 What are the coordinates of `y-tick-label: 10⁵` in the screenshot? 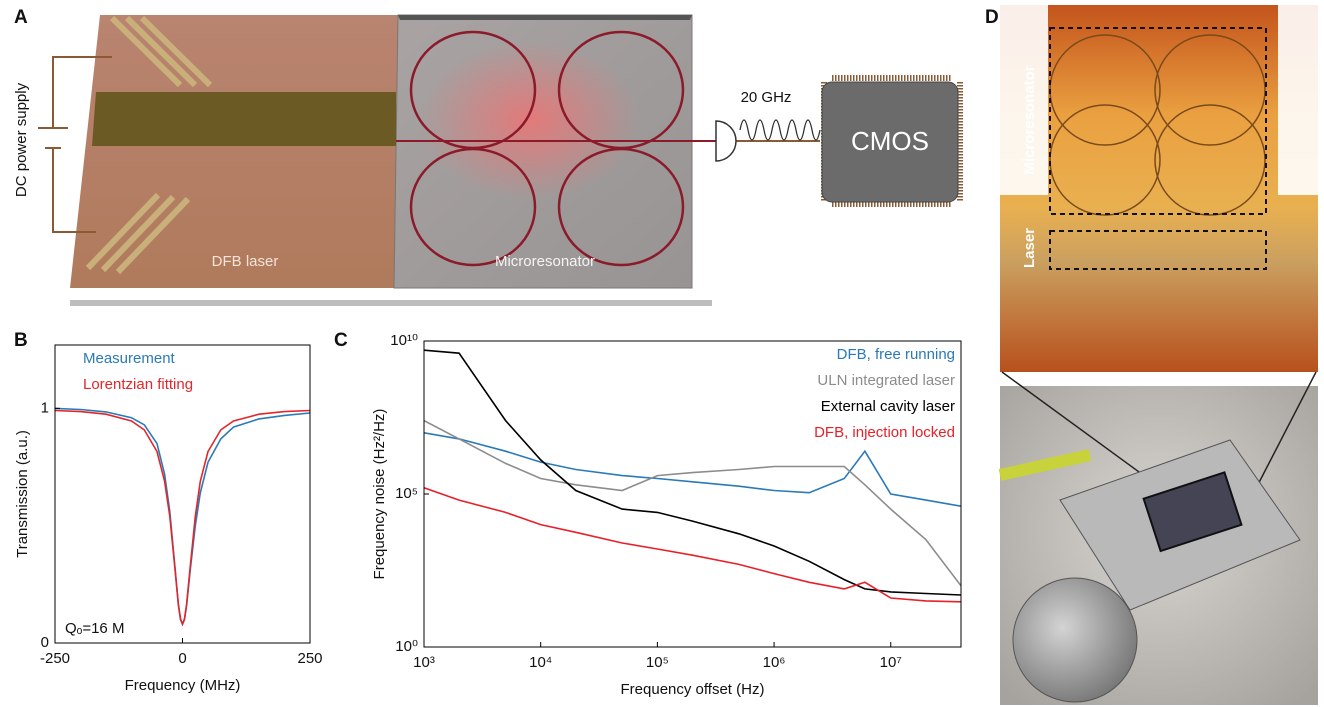 It's located at (406, 493).